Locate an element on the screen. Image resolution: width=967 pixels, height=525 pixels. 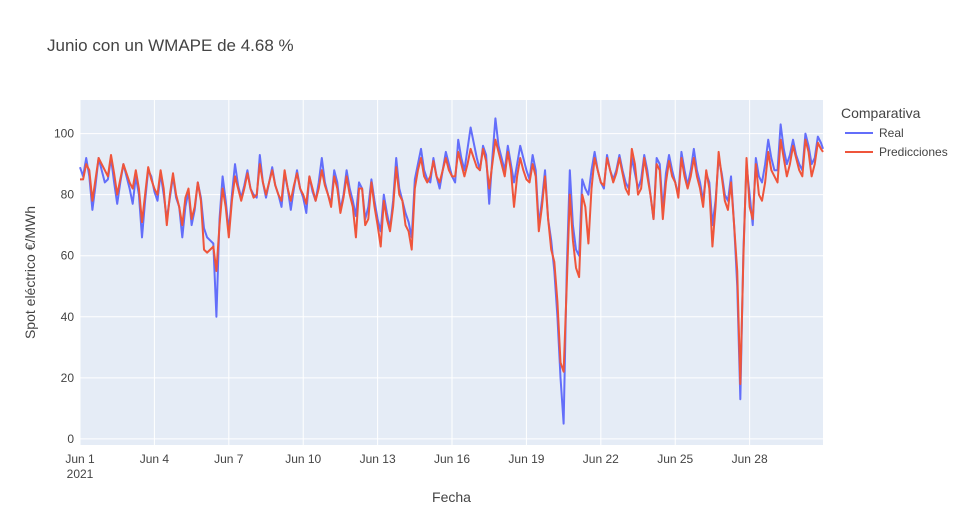
x-tick-label: Jun 1 is located at coordinates (80, 459).